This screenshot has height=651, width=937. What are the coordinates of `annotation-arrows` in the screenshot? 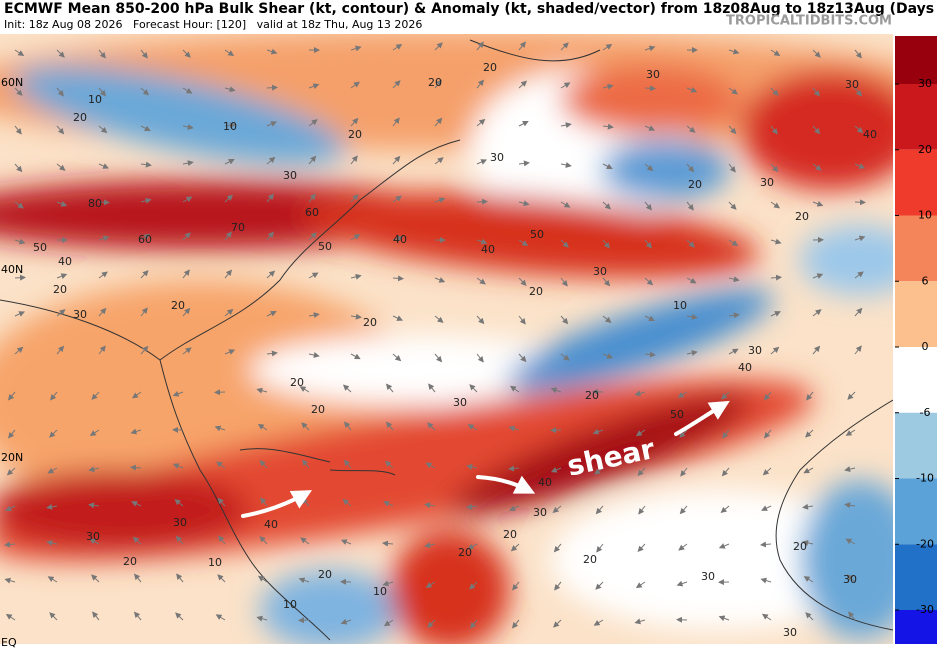 It's located at (485, 459).